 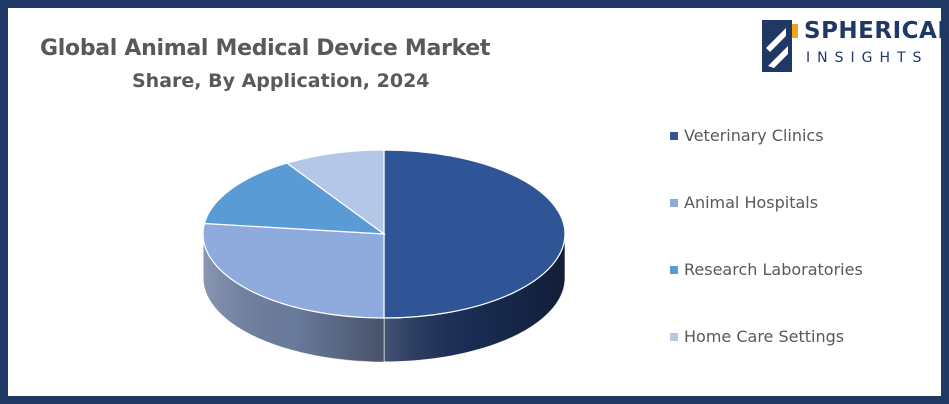 I want to click on pie-slice-research-laboratories, so click(x=294, y=198).